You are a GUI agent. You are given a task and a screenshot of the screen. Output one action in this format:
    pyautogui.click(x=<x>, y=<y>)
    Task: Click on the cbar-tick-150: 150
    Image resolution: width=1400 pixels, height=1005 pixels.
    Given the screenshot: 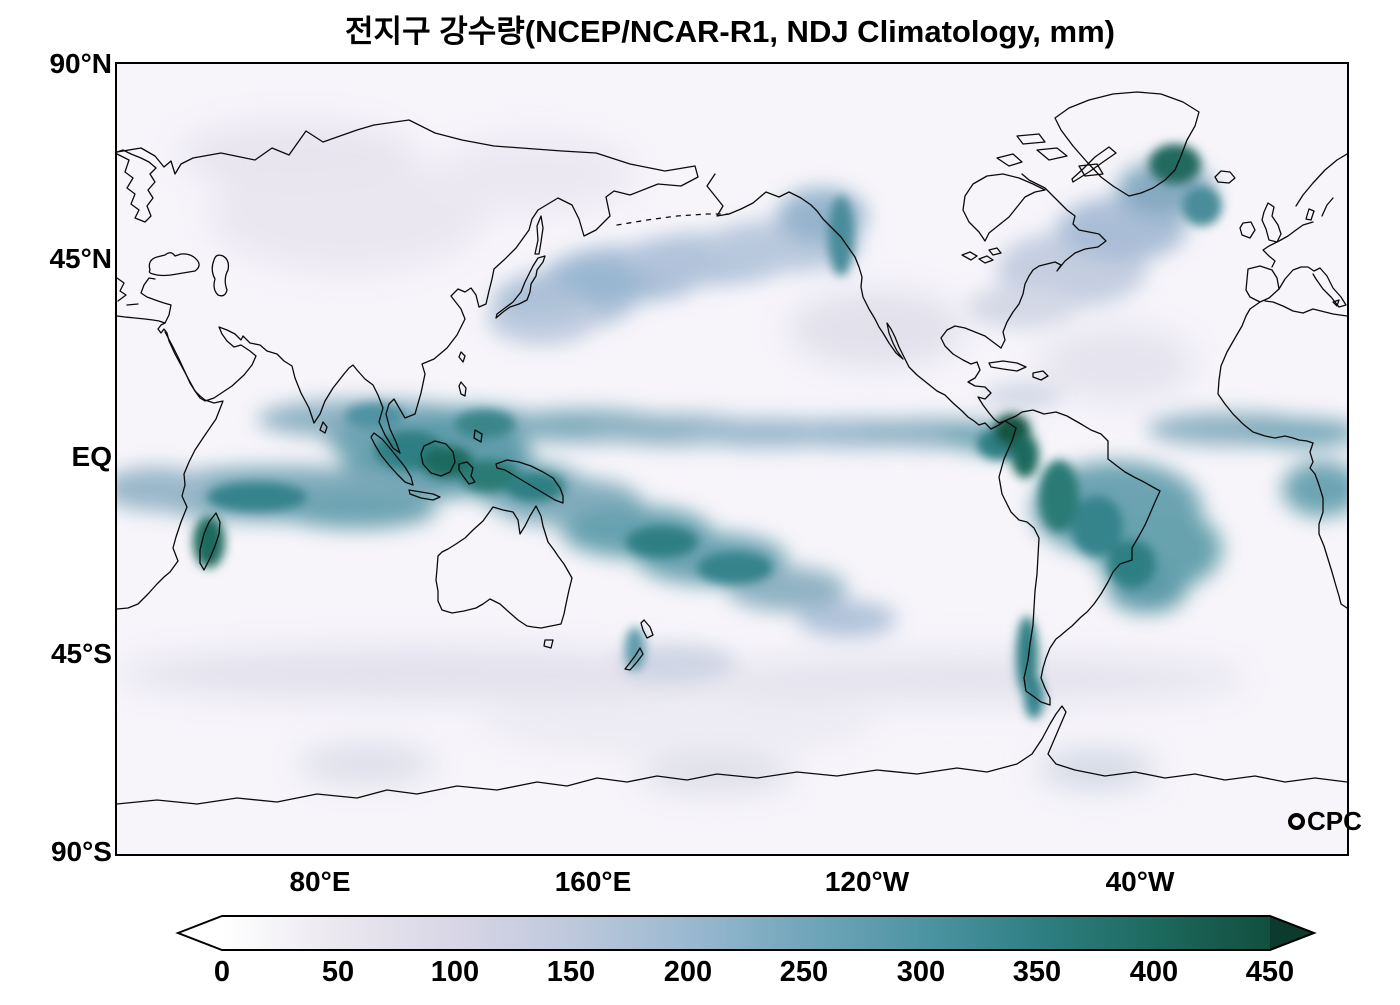 What is the action you would take?
    pyautogui.click(x=571, y=972)
    